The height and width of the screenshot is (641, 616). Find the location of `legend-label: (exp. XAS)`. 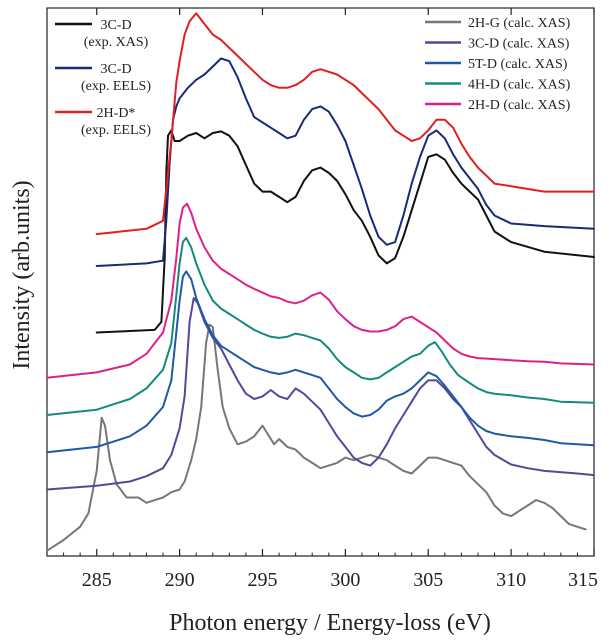

legend-label: (exp. XAS) is located at coordinates (116, 42).